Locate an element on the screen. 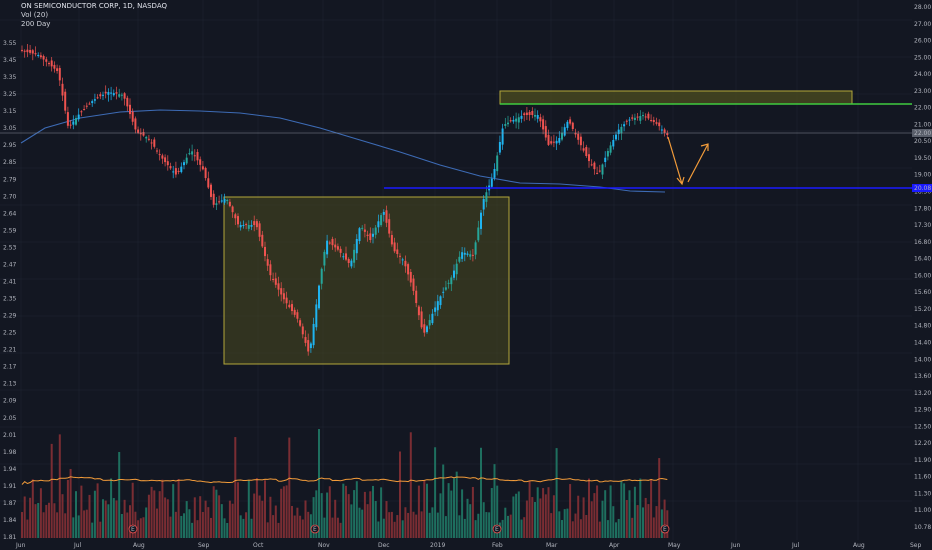 The width and height of the screenshot is (932, 550). left-axis-tick: 2.21 is located at coordinates (10, 350).